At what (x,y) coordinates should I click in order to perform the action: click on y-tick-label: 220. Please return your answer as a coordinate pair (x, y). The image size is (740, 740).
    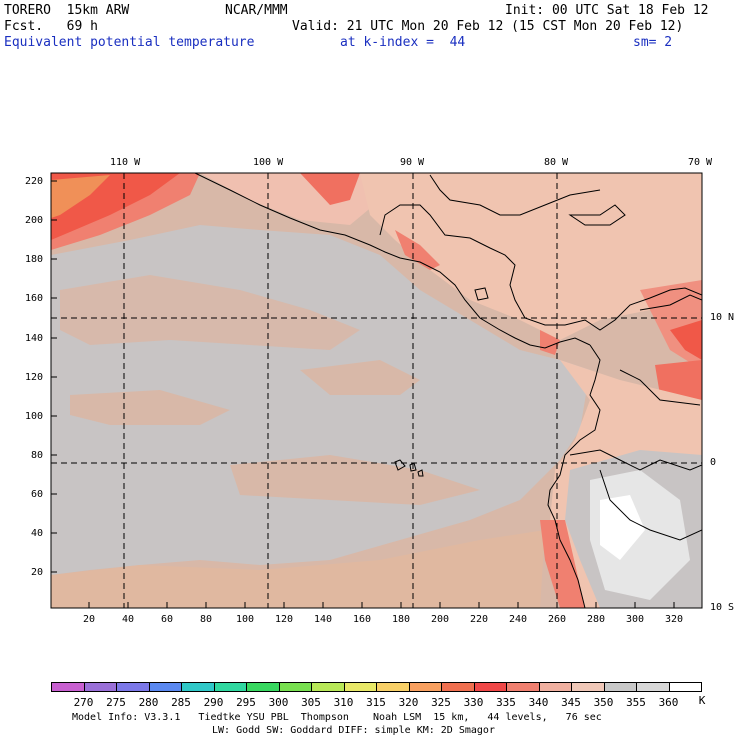
    Looking at the image, I should click on (34, 181).